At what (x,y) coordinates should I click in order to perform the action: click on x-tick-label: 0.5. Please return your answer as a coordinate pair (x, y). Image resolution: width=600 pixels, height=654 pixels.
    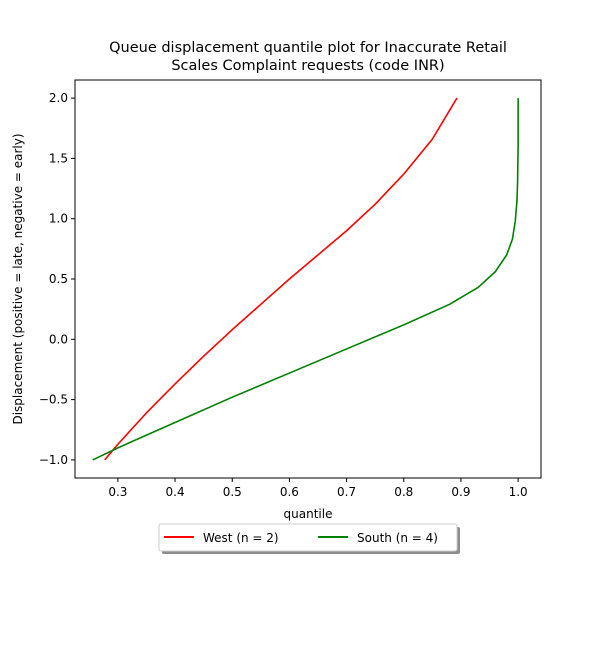
    Looking at the image, I should click on (232, 492).